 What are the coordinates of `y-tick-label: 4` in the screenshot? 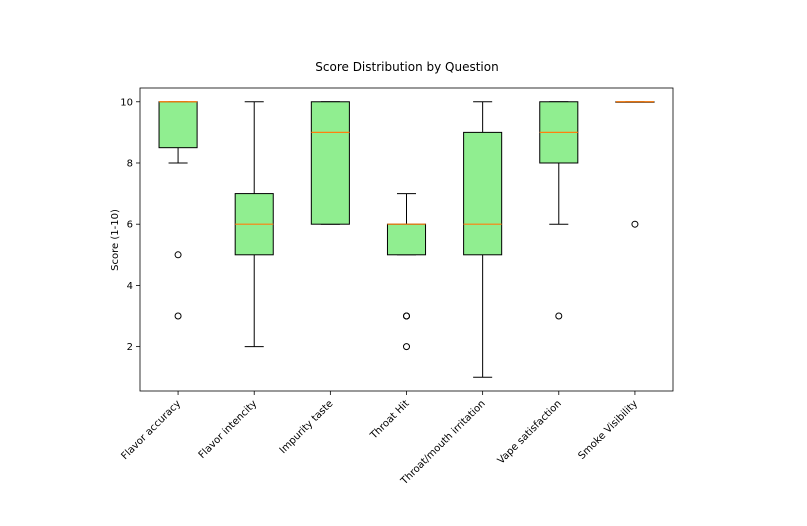 It's located at (130, 286).